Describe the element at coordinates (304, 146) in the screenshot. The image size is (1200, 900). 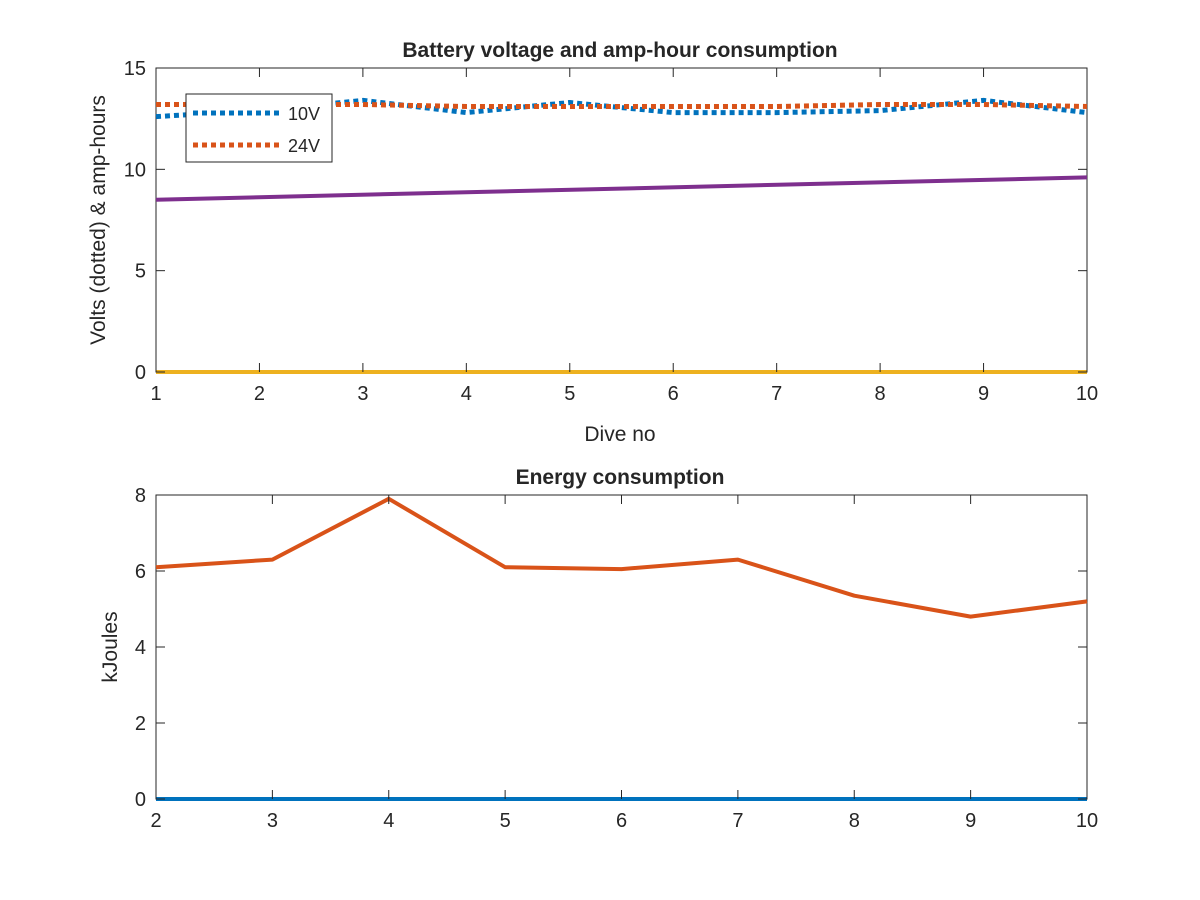
I see `legend-label-24v: 24V` at that location.